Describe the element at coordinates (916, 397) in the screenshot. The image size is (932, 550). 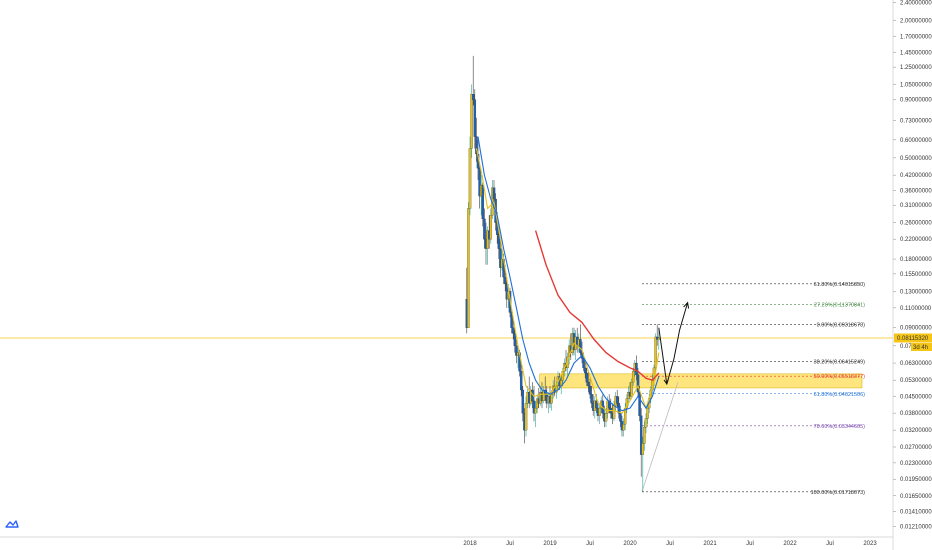
I see `price-tick-label: 0.04500000` at that location.